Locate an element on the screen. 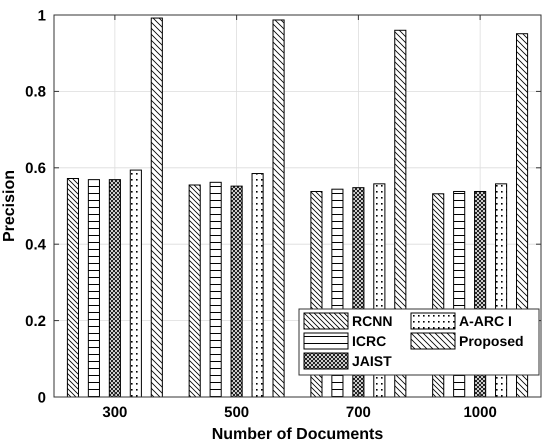  y-axis-title: Precision is located at coordinates (9, 206).